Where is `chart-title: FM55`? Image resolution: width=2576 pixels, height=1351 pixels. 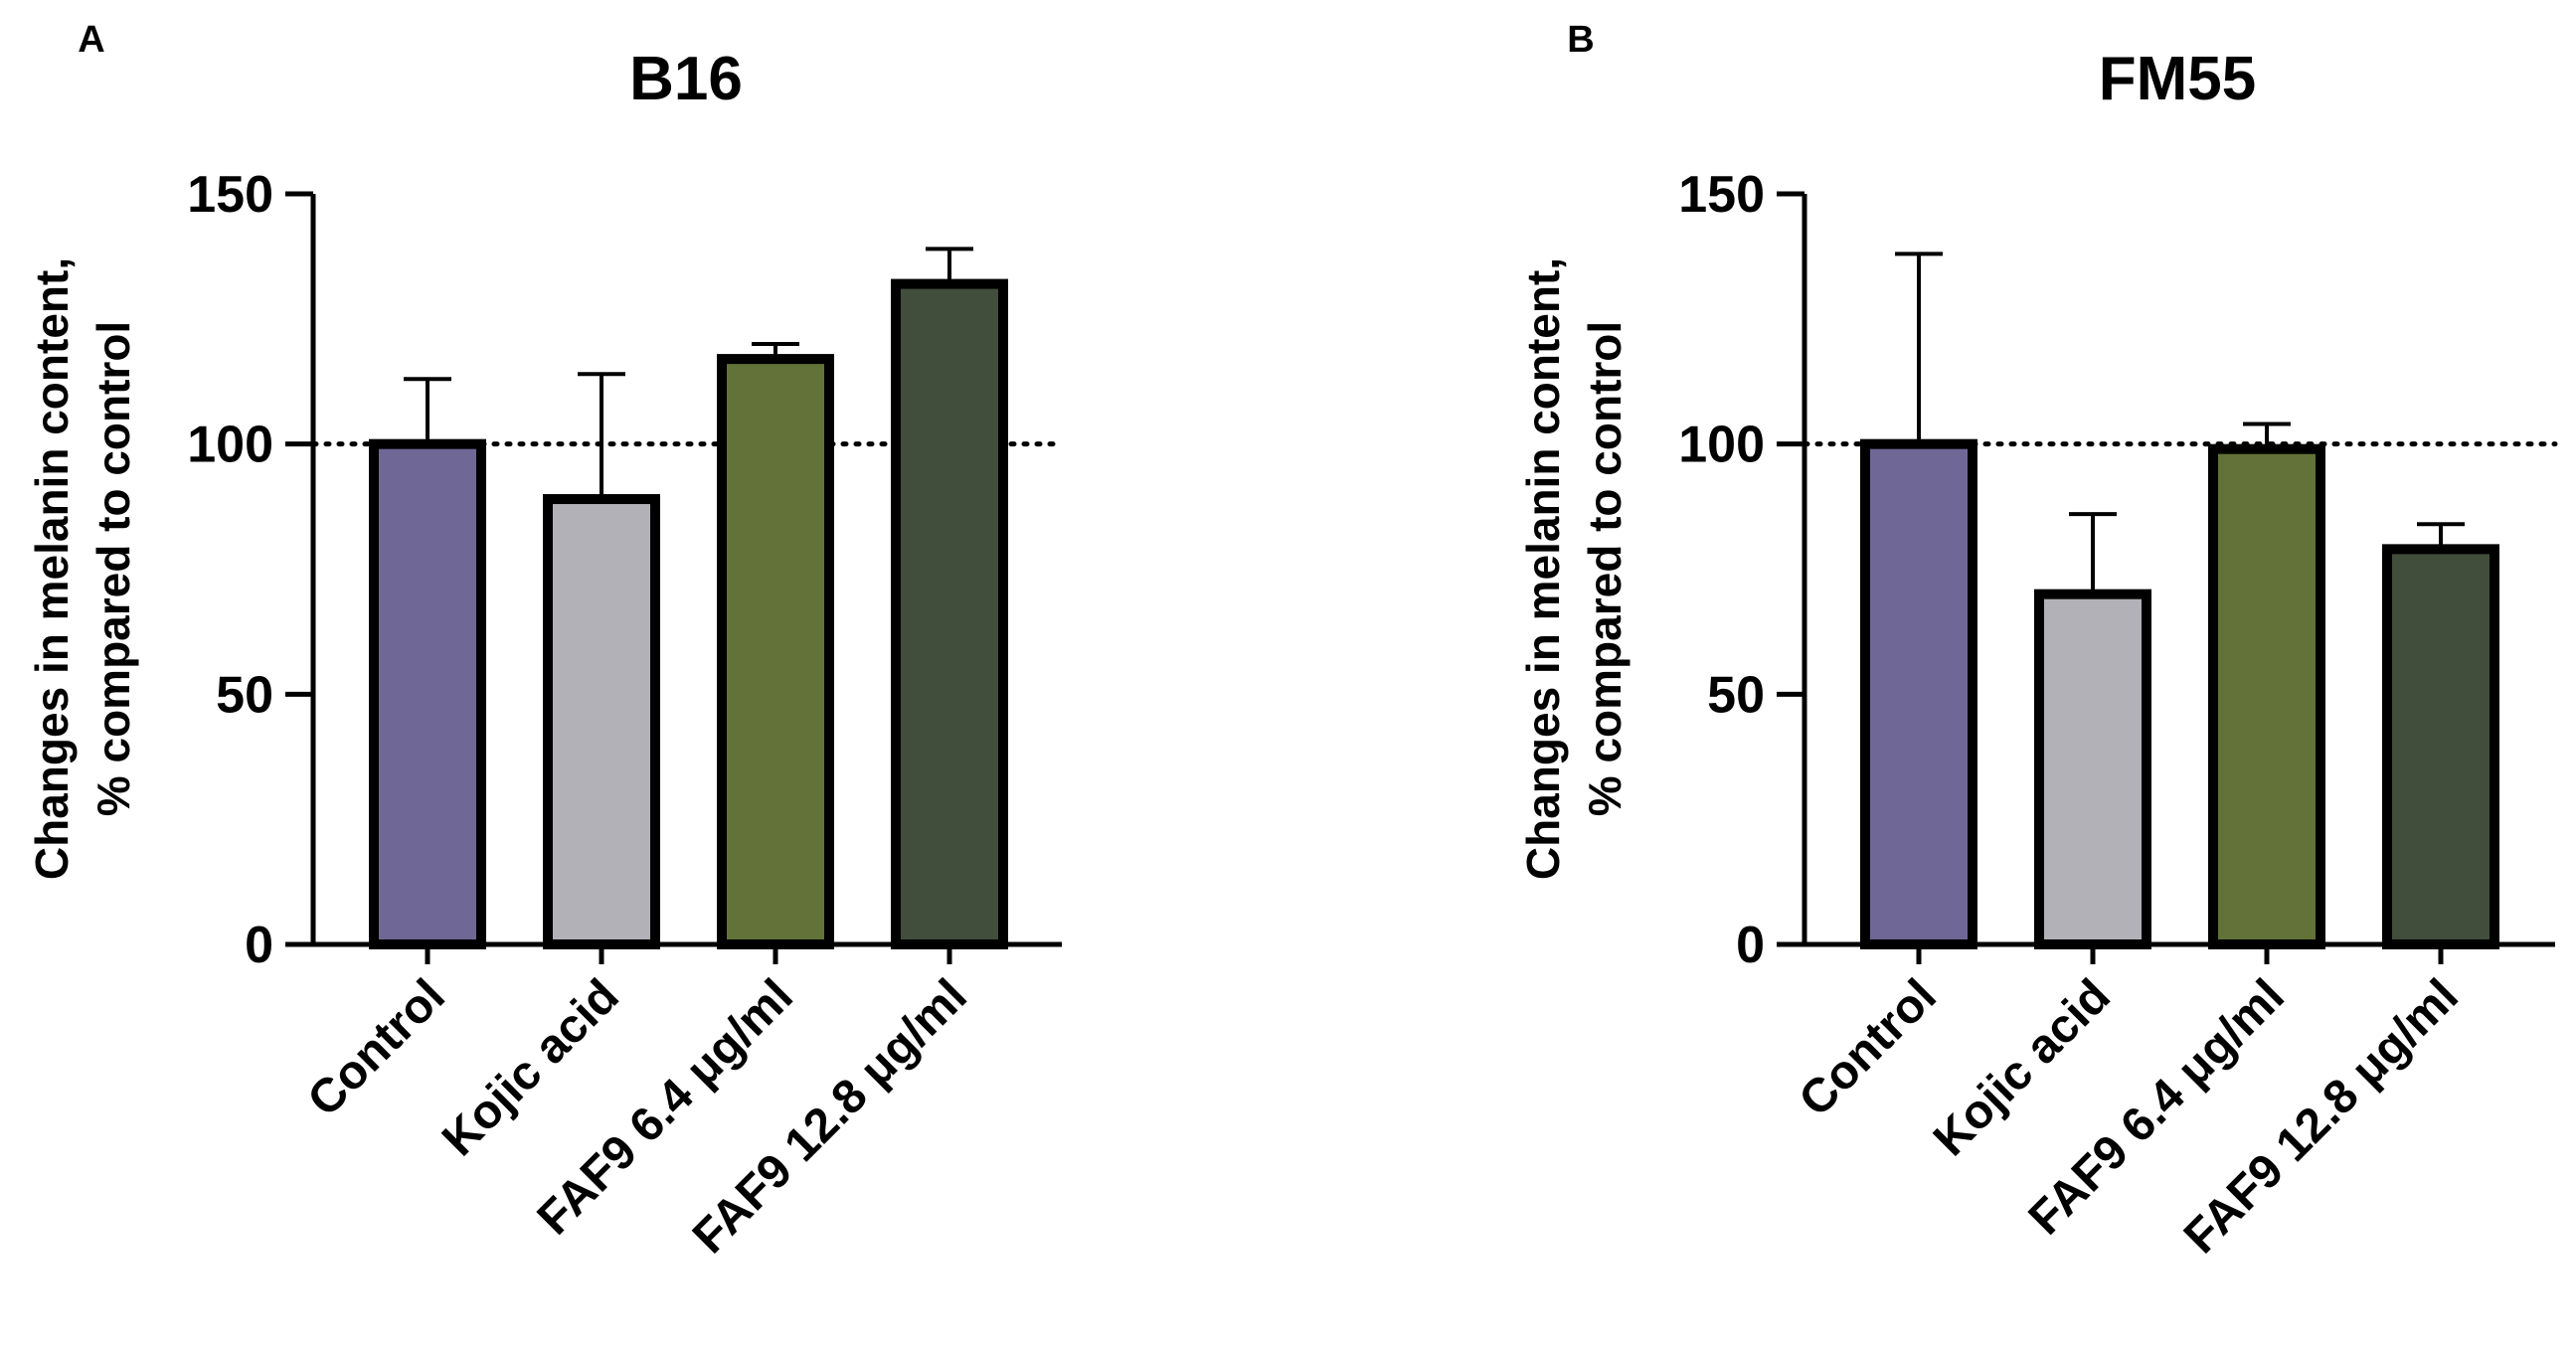
chart-title: FM55 is located at coordinates (2177, 79).